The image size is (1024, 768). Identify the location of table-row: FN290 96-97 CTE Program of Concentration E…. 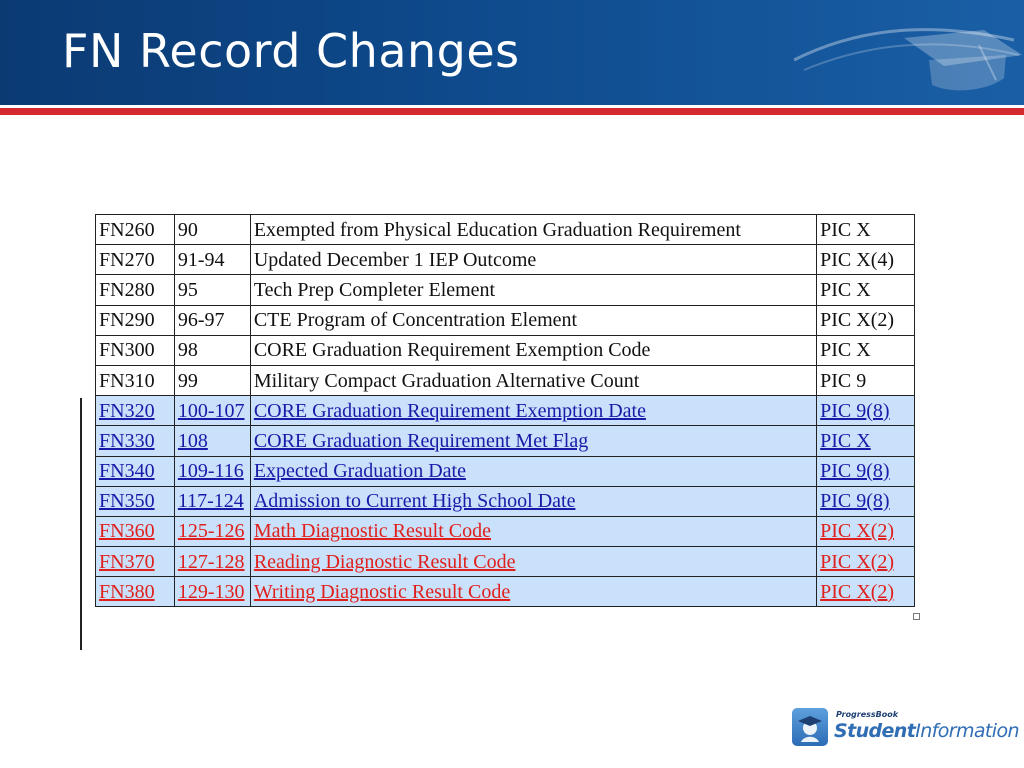
(505, 320).